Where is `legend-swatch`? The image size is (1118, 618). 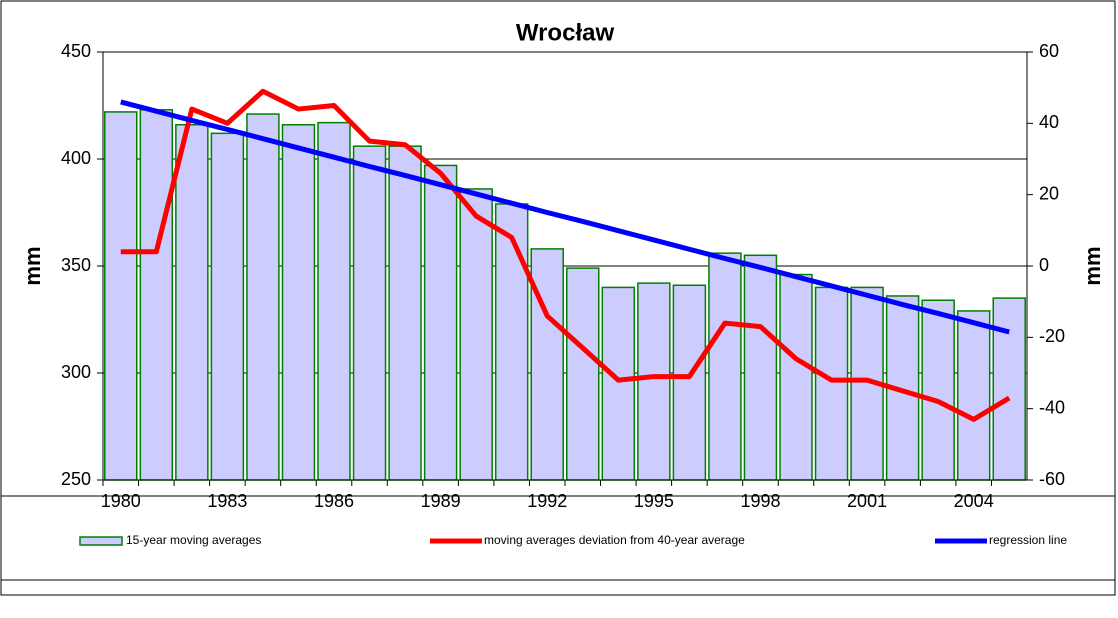 legend-swatch is located at coordinates (101, 541).